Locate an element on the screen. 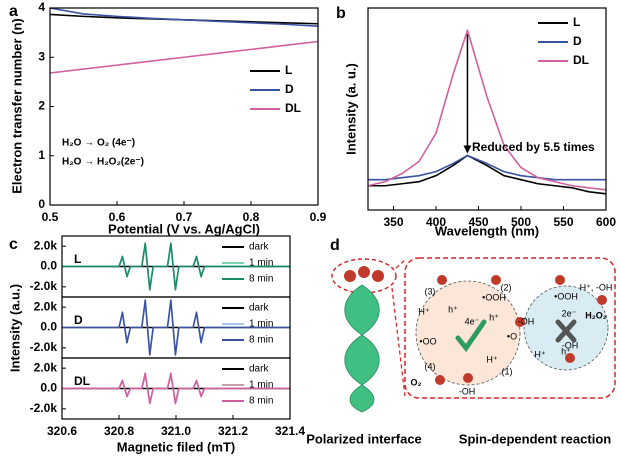 This screenshot has width=621, height=463. four-electron-cycle is located at coordinates (468, 333).